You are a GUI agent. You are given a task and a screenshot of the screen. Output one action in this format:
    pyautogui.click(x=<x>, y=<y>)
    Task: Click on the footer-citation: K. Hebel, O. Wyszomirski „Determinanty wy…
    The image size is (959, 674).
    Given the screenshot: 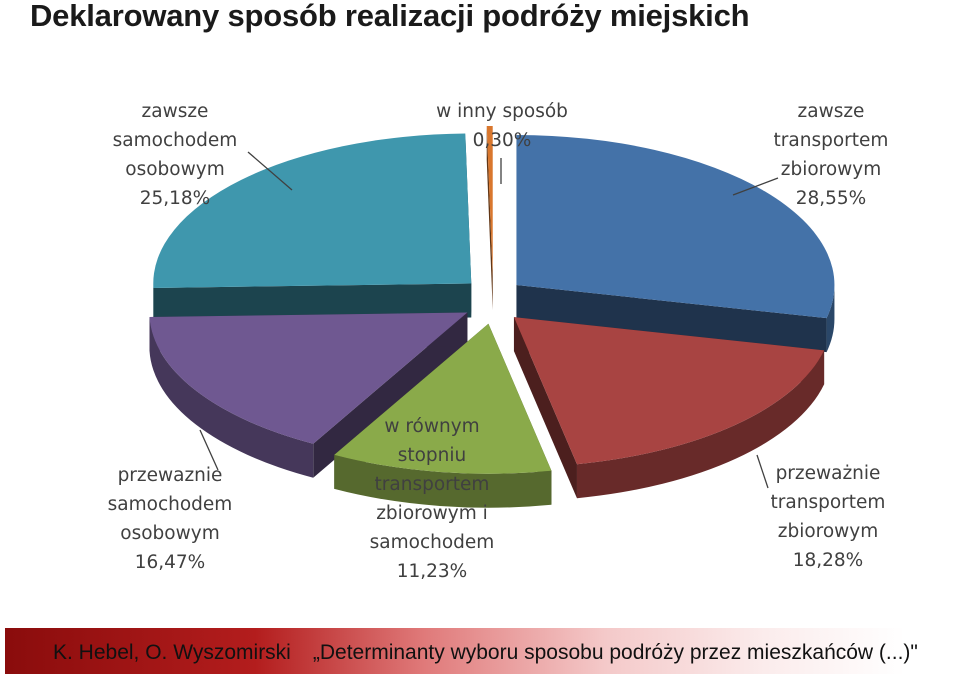 What is the action you would take?
    pyautogui.click(x=496, y=653)
    